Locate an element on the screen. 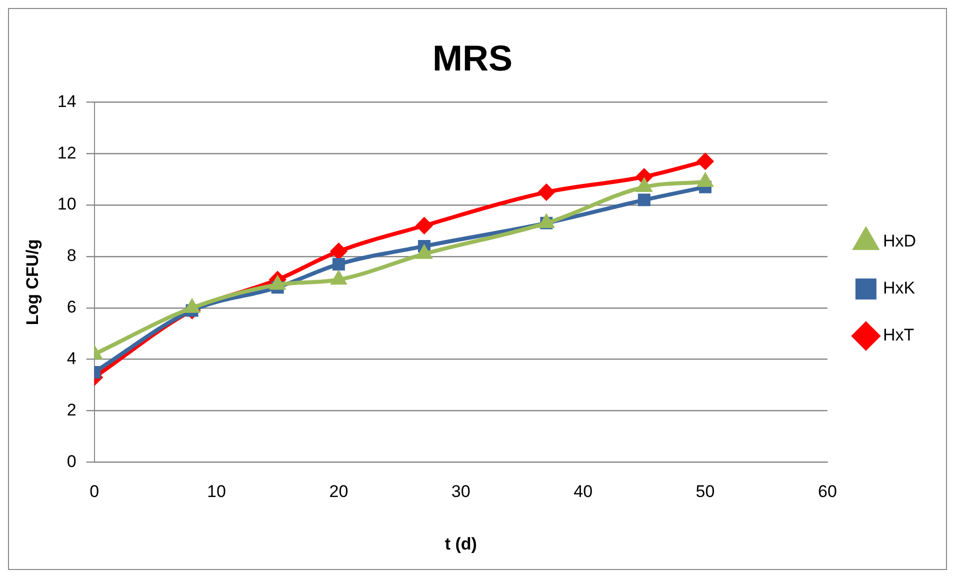 This screenshot has height=578, width=955. y-tick-label: 10 is located at coordinates (66, 204).